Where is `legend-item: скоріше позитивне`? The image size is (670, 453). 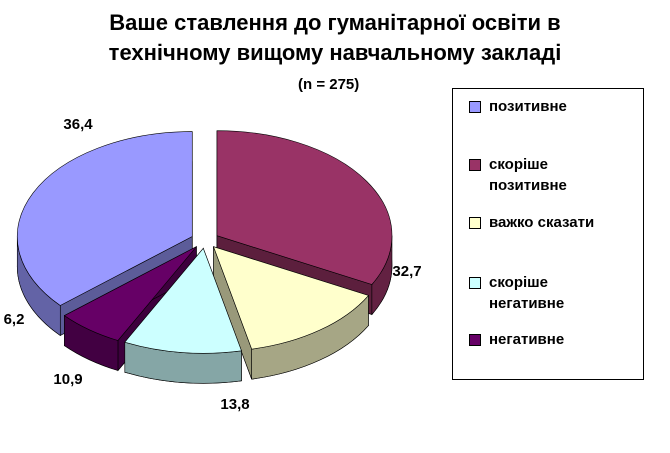 legend-item: скоріше позитивне is located at coordinates (548, 175).